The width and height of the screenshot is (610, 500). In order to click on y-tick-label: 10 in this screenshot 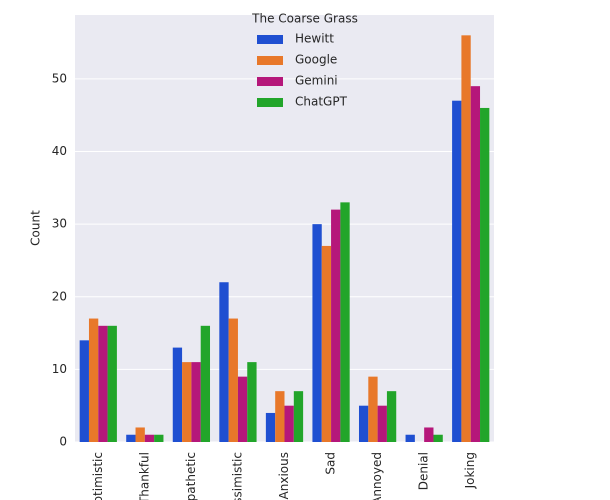, I will do `click(59, 369)`.